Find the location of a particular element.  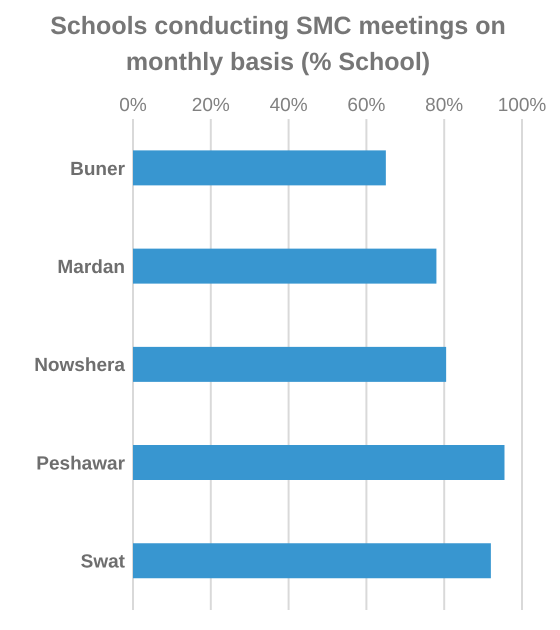

y-tick-label: Swat is located at coordinates (103, 562).